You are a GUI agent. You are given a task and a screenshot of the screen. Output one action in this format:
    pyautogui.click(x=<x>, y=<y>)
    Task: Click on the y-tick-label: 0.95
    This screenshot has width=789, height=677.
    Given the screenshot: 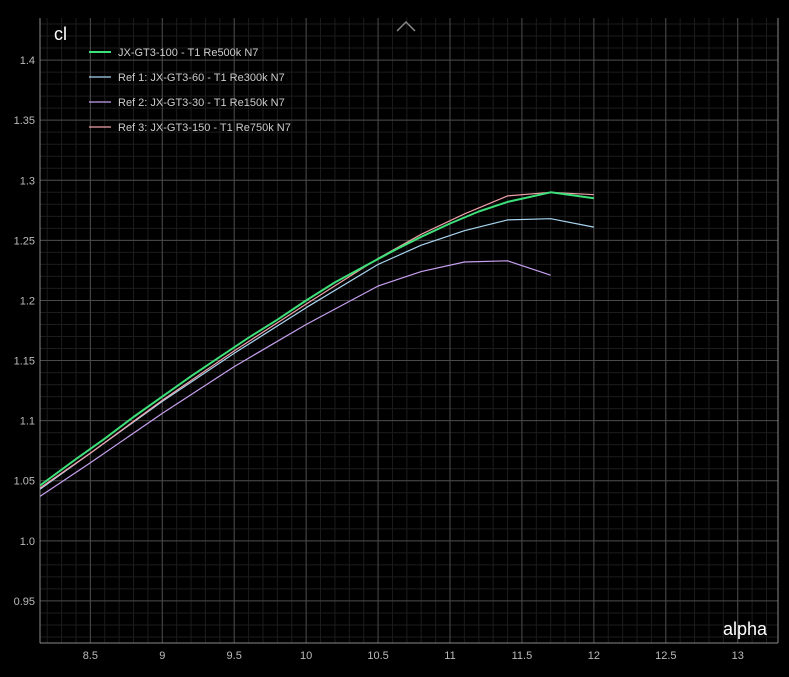 What is the action you would take?
    pyautogui.click(x=24, y=602)
    